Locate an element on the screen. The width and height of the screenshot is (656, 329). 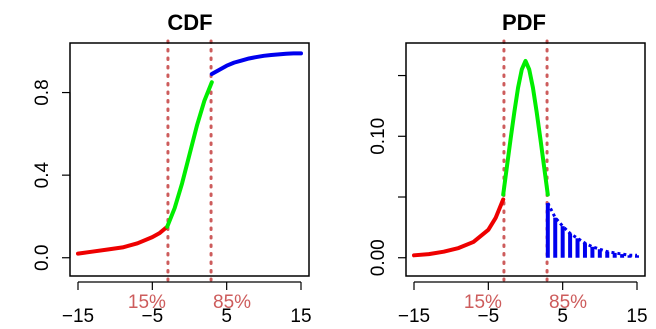
pdf-x-tick-label: −5 is located at coordinates (488, 316).